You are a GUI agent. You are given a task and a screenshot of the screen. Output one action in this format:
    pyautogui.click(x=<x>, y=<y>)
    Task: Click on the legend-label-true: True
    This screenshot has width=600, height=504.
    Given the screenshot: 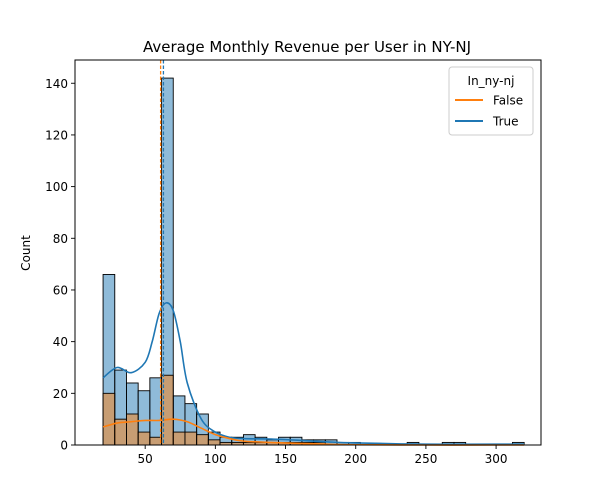 What is the action you would take?
    pyautogui.click(x=505, y=122)
    